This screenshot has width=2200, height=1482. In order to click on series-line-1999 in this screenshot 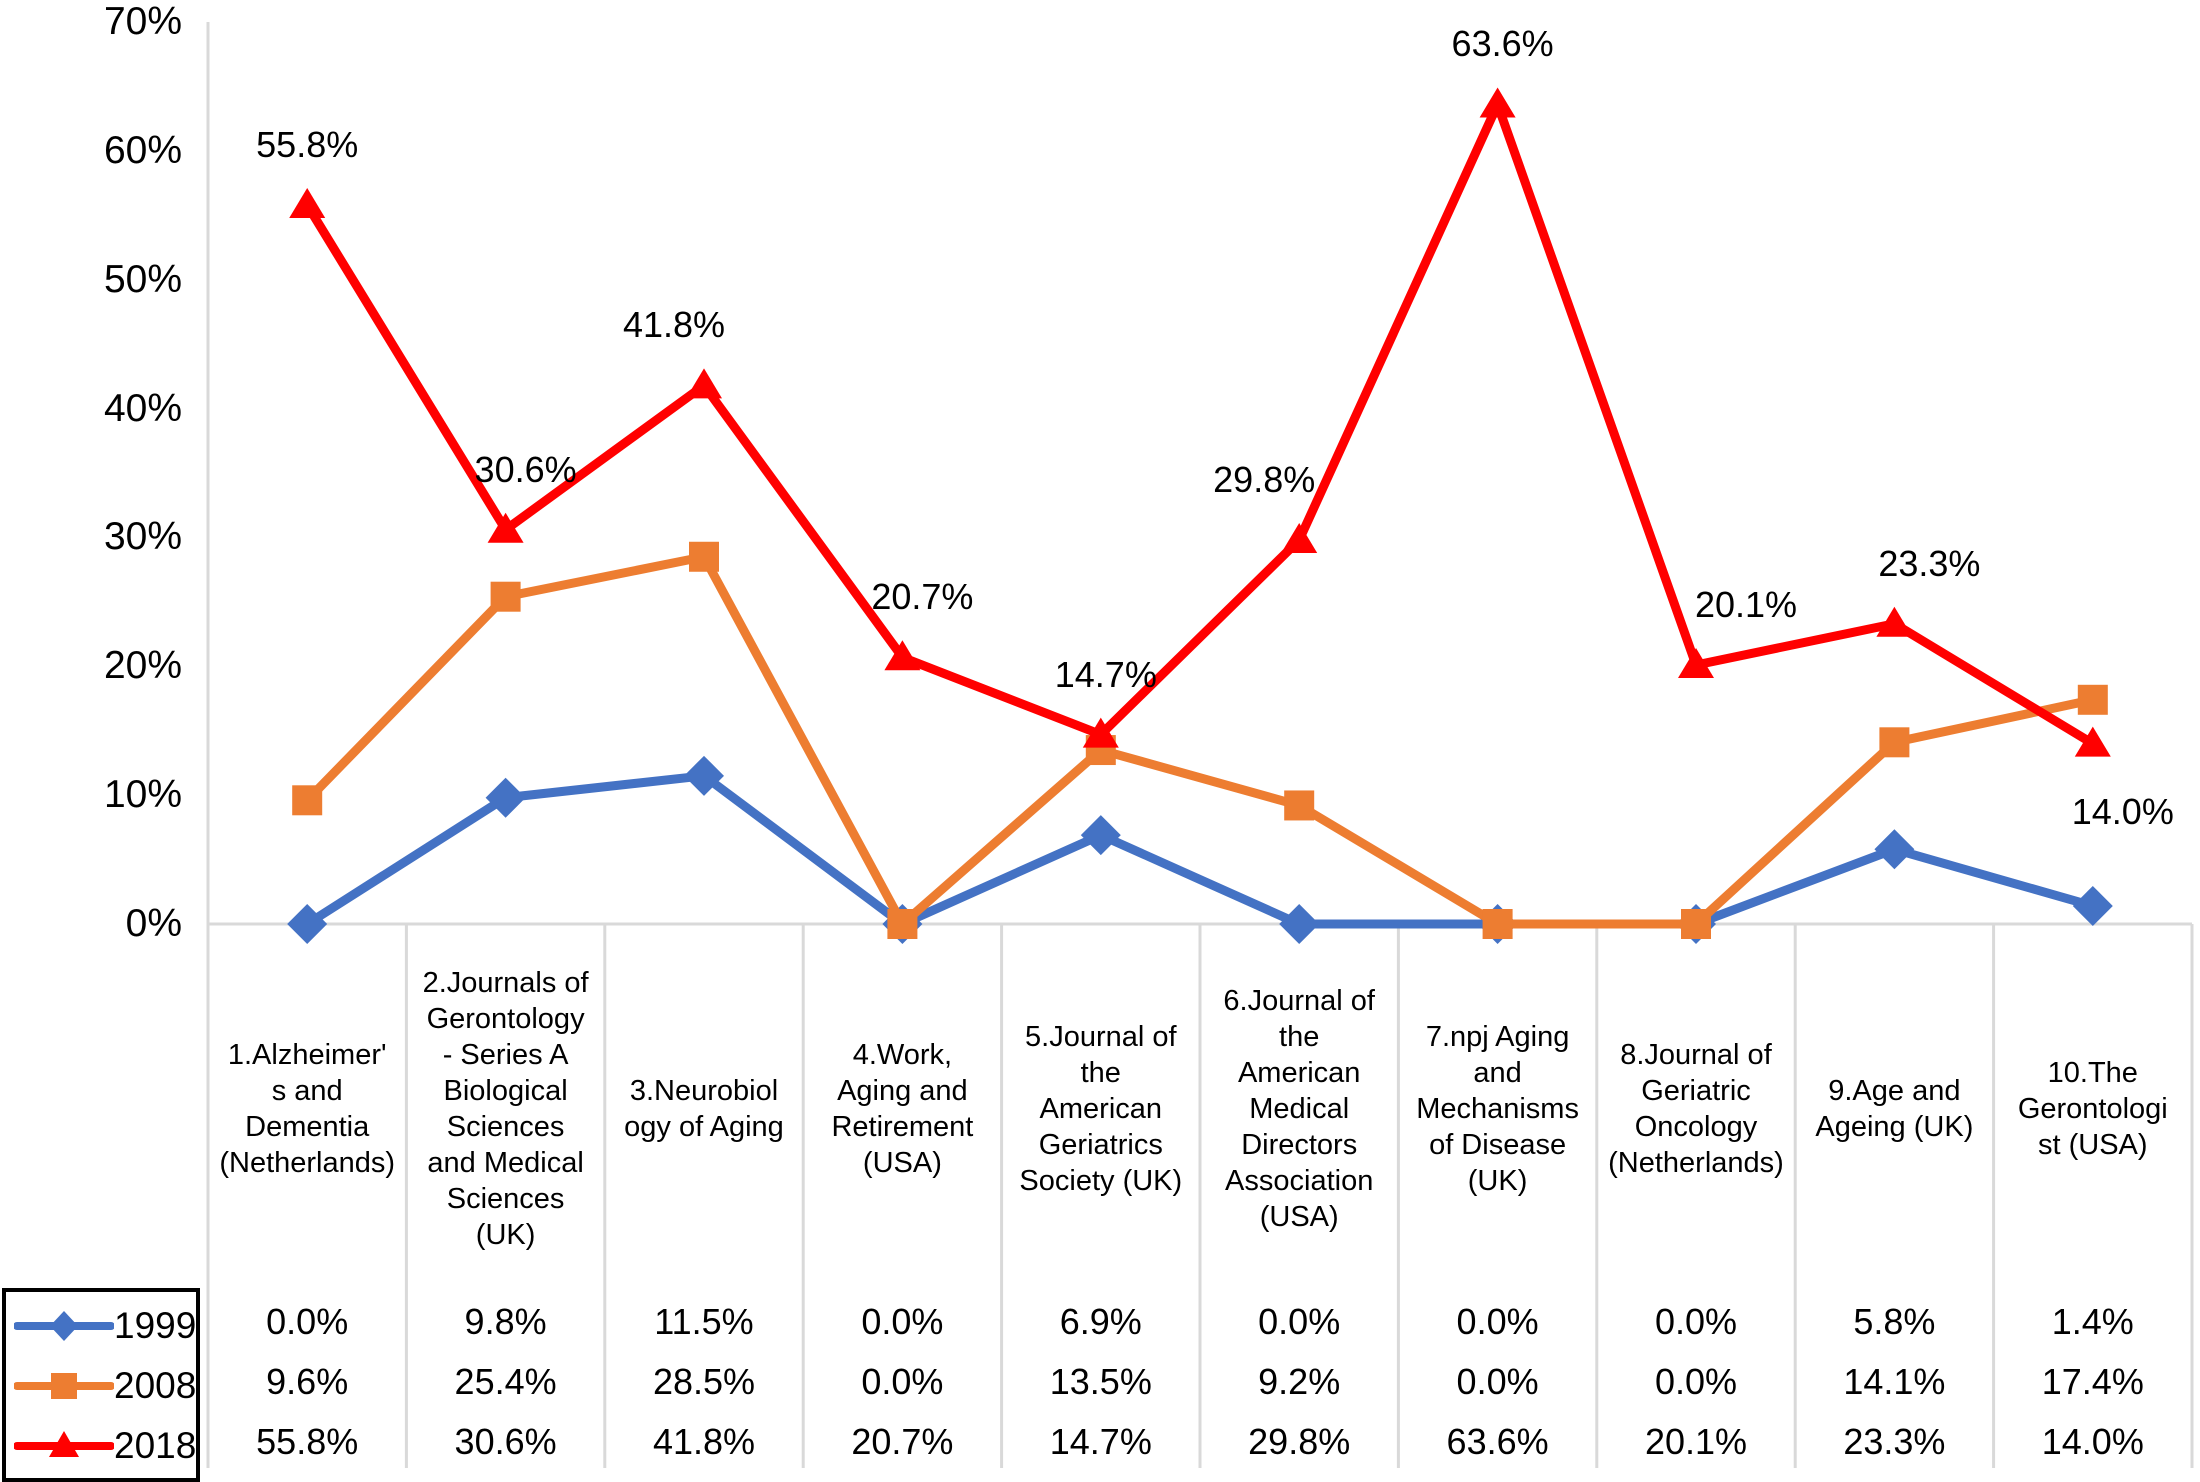, I will do `click(1200, 850)`.